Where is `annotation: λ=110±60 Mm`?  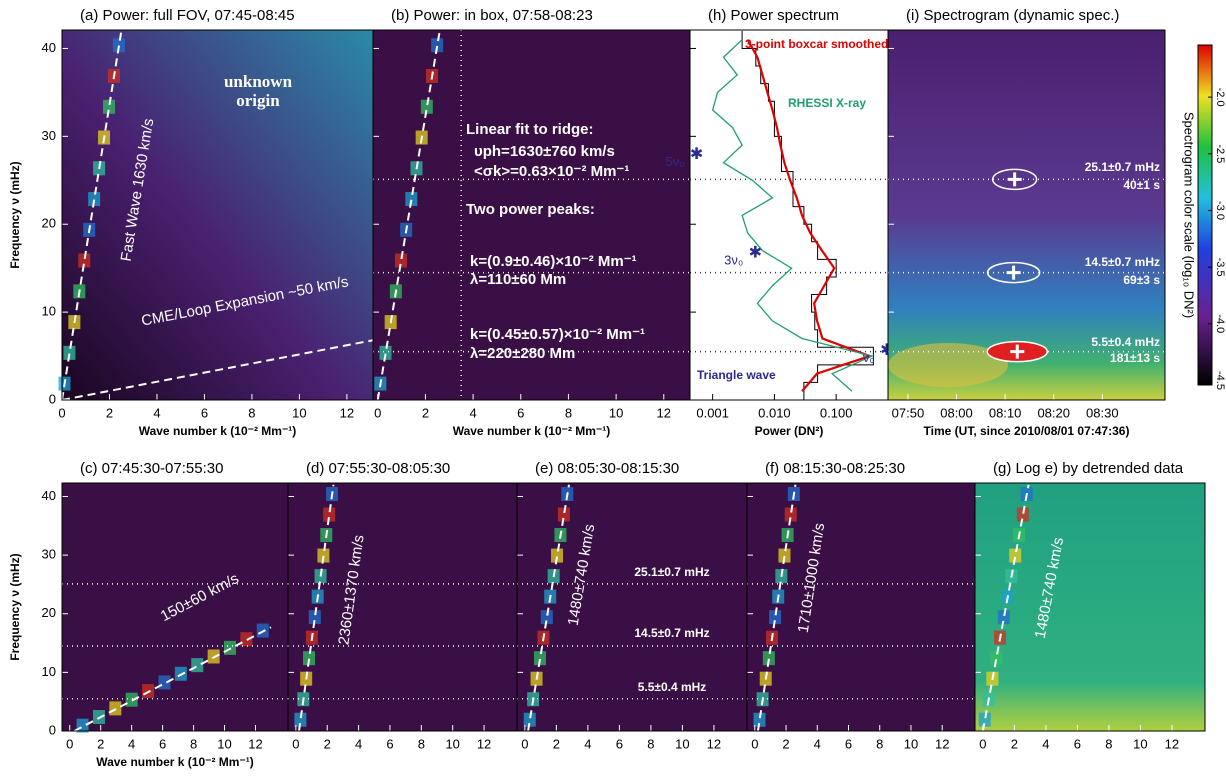
annotation: λ=110±60 Mm is located at coordinates (518, 279).